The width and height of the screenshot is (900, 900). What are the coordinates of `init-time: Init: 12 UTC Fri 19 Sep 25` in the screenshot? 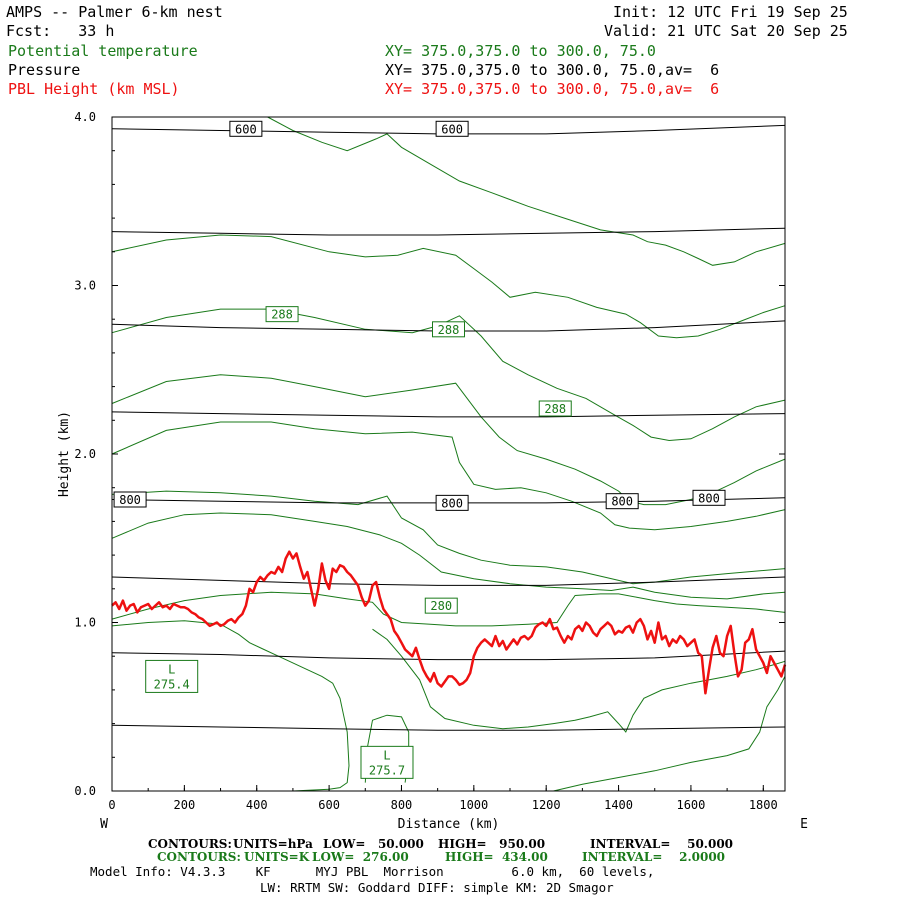 It's located at (730, 12).